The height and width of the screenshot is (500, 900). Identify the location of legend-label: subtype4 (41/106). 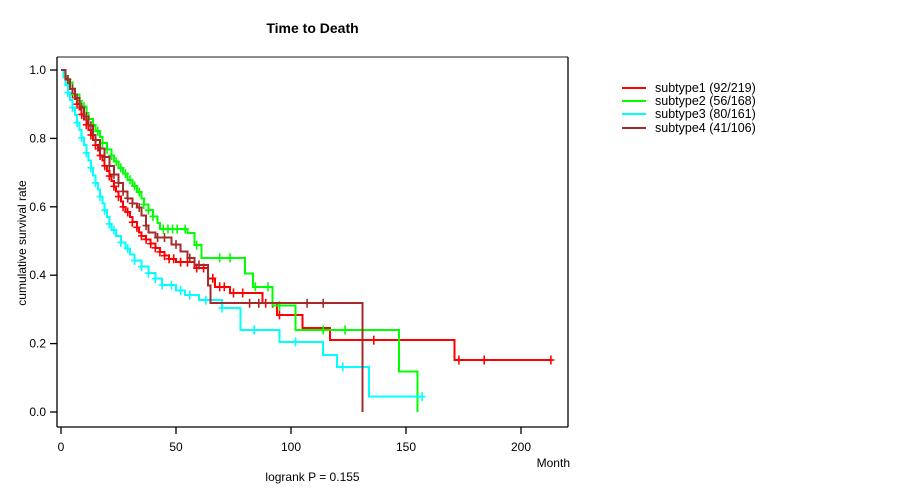
(705, 127).